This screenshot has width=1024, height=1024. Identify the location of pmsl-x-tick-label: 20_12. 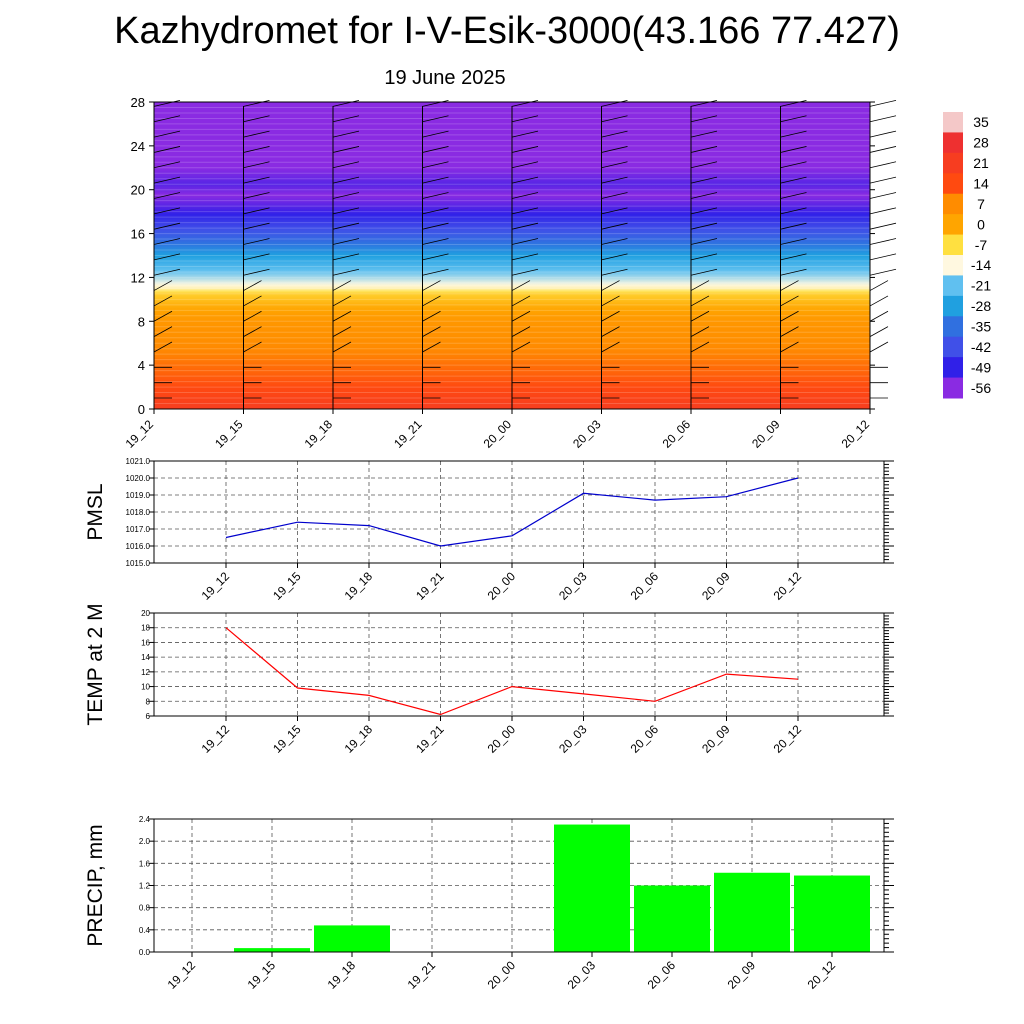
(788, 586).